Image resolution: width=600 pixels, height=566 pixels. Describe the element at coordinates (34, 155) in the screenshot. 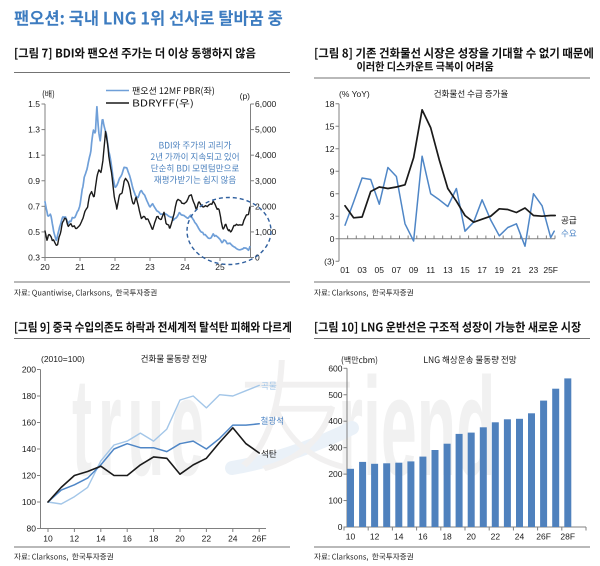

I see `svg-text: 1.1` at that location.